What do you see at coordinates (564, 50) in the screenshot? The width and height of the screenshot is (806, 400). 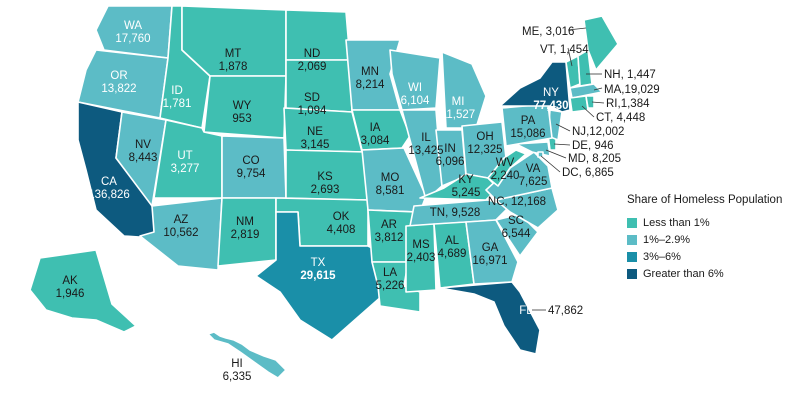 I see `label-vt: VT, 1,454` at bounding box center [564, 50].